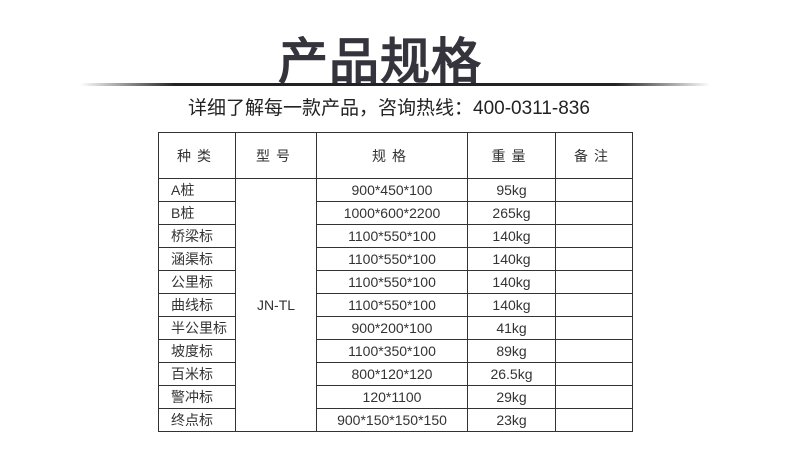 The image size is (790, 465). I want to click on table-header-row: 种类 型号 规格 重量 备注, so click(395, 155).